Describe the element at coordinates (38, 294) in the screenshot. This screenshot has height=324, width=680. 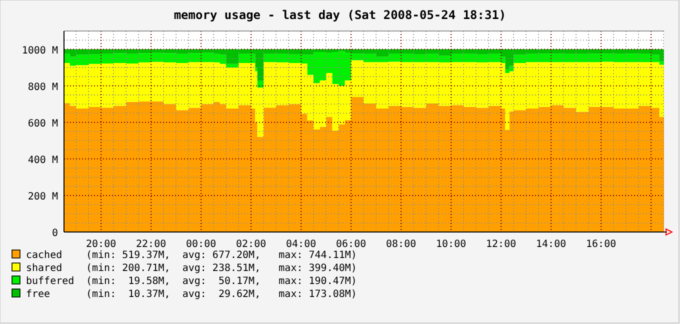
I see `legend-label: free` at that location.